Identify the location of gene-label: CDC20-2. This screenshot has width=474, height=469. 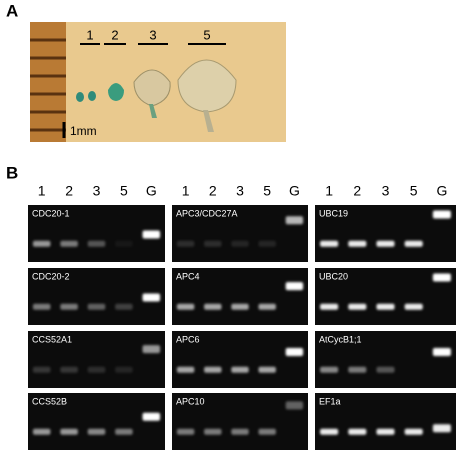
(51, 276).